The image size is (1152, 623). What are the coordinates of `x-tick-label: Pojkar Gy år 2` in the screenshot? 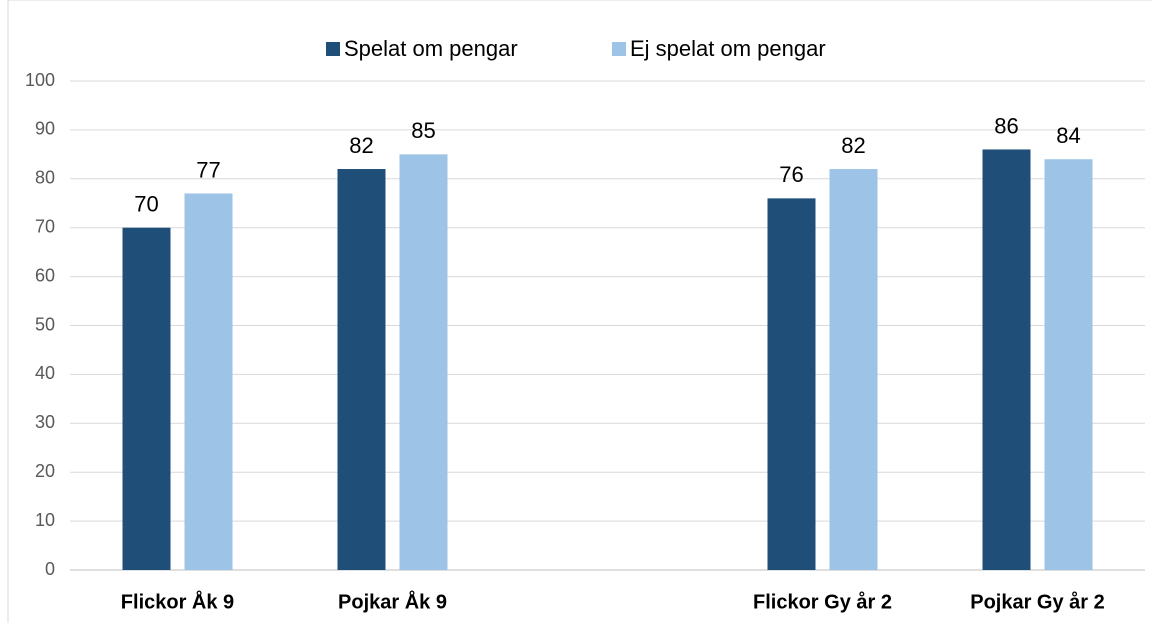 It's located at (1037, 601).